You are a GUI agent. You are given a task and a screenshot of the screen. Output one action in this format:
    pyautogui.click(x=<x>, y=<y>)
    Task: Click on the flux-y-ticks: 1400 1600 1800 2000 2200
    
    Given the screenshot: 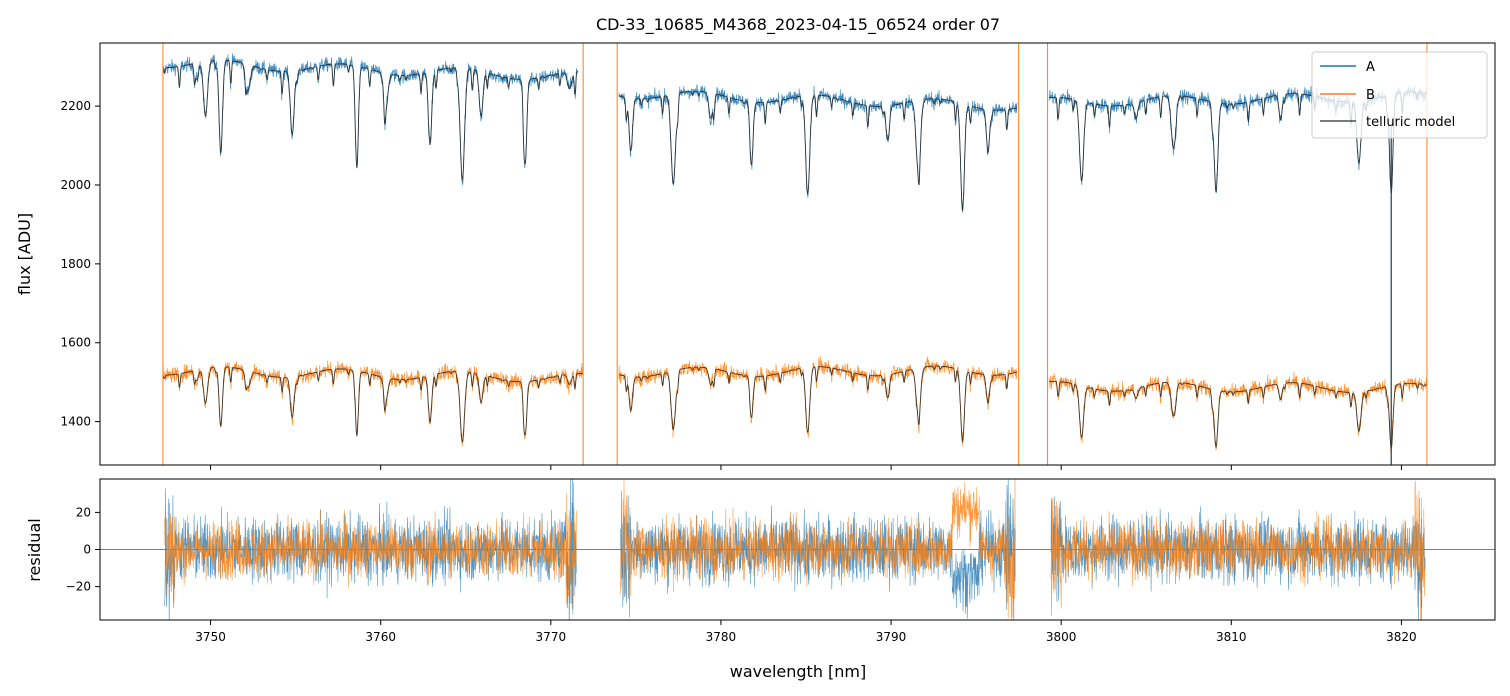 What is the action you would take?
    pyautogui.click(x=80, y=264)
    